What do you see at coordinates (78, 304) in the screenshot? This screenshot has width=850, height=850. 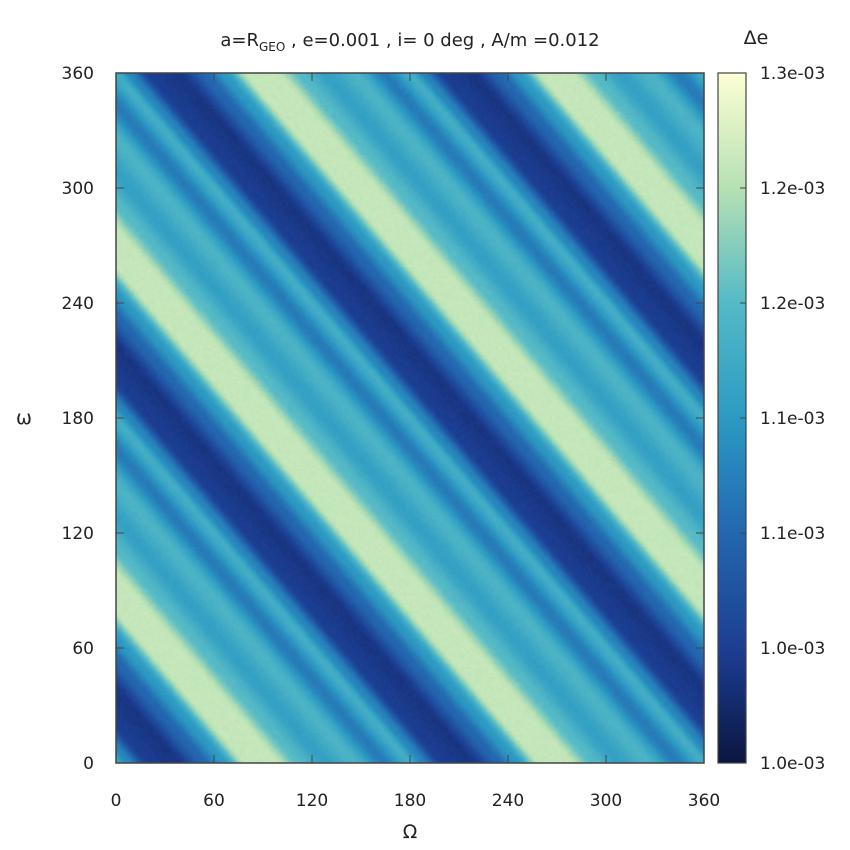 I see `y-tick-label: 240` at bounding box center [78, 304].